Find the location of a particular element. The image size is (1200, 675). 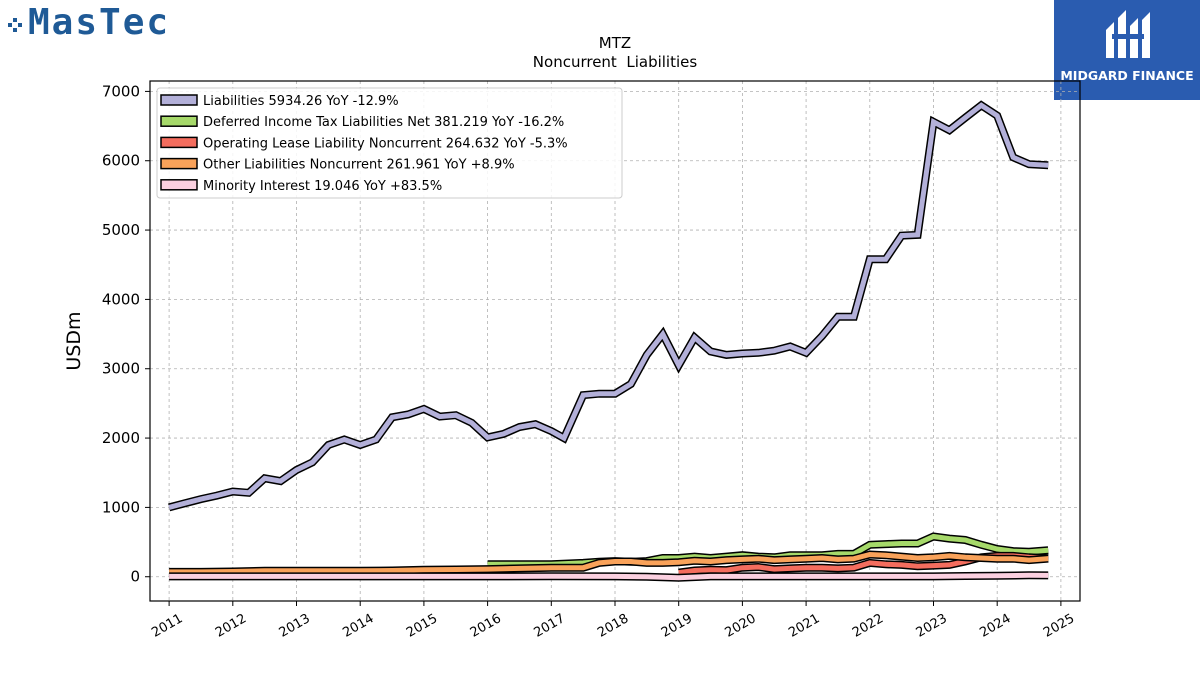

x-tick-label: 2015 is located at coordinates (422, 626).